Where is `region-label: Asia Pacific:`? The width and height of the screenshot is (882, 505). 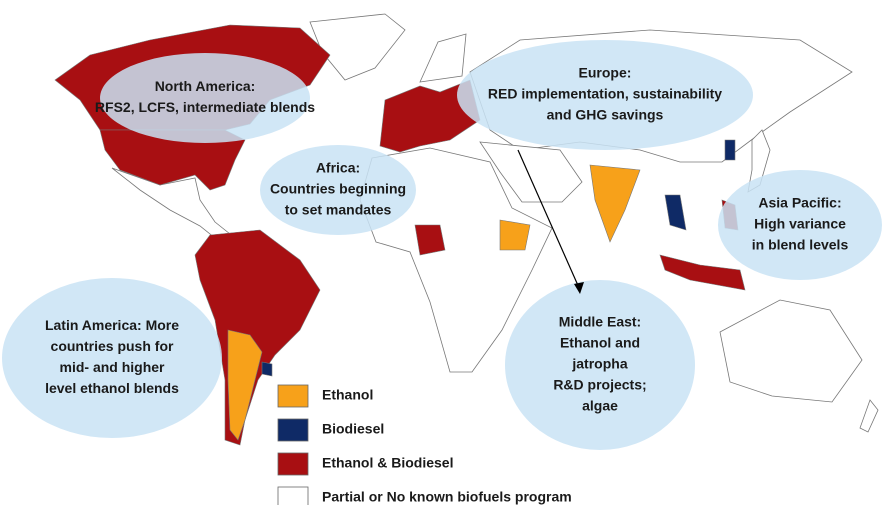 region-label: Asia Pacific: is located at coordinates (799, 203).